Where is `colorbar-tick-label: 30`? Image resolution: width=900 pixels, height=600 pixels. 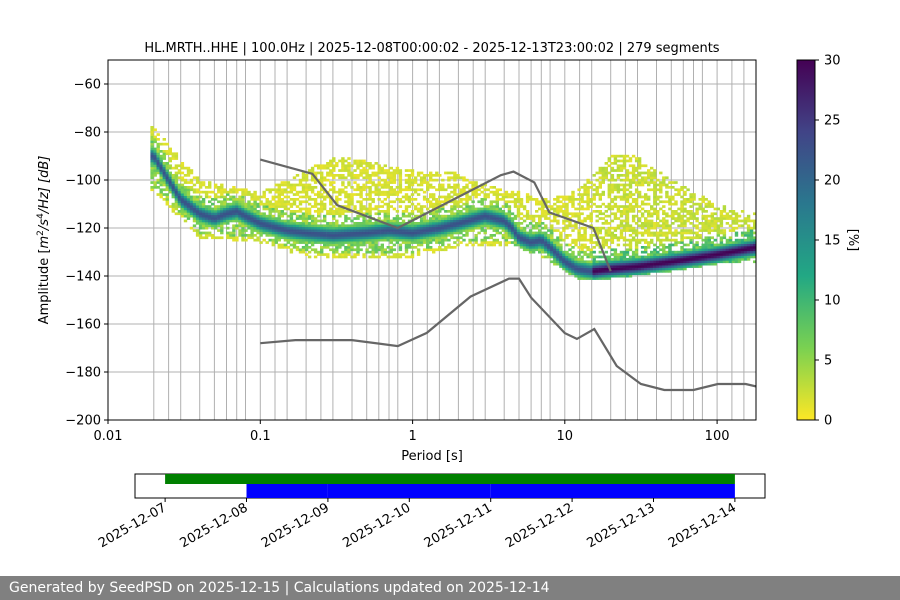 colorbar-tick-label: 30 is located at coordinates (832, 61).